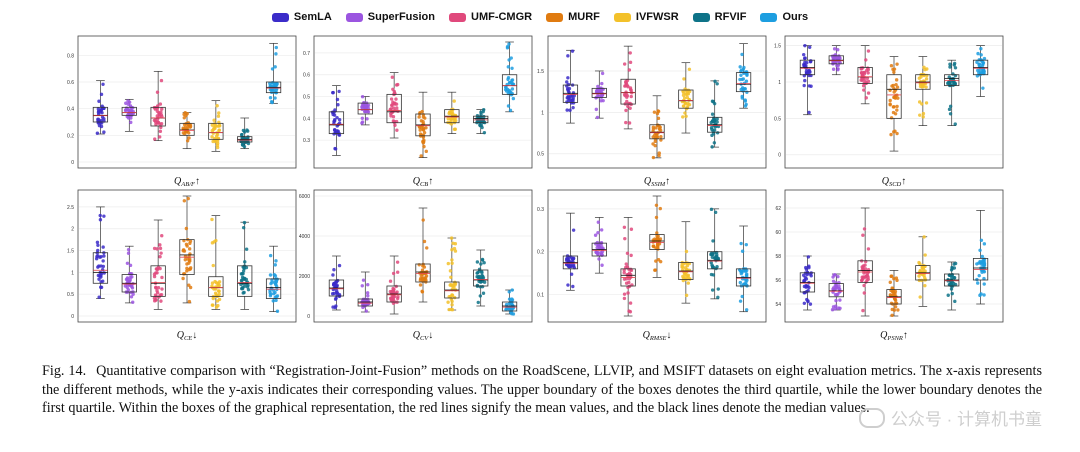 The image size is (1080, 452). What do you see at coordinates (502, 17) in the screenshot?
I see `legend-label: UMF-CMGR` at bounding box center [502, 17].